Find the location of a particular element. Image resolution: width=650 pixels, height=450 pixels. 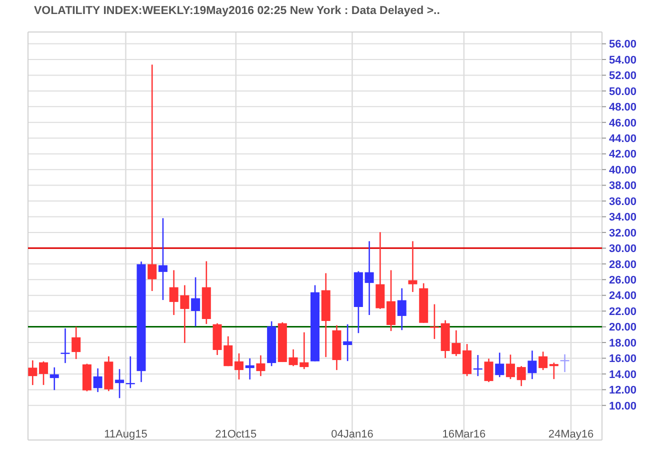

y-tick-label: 22.00 is located at coordinates (623, 312).